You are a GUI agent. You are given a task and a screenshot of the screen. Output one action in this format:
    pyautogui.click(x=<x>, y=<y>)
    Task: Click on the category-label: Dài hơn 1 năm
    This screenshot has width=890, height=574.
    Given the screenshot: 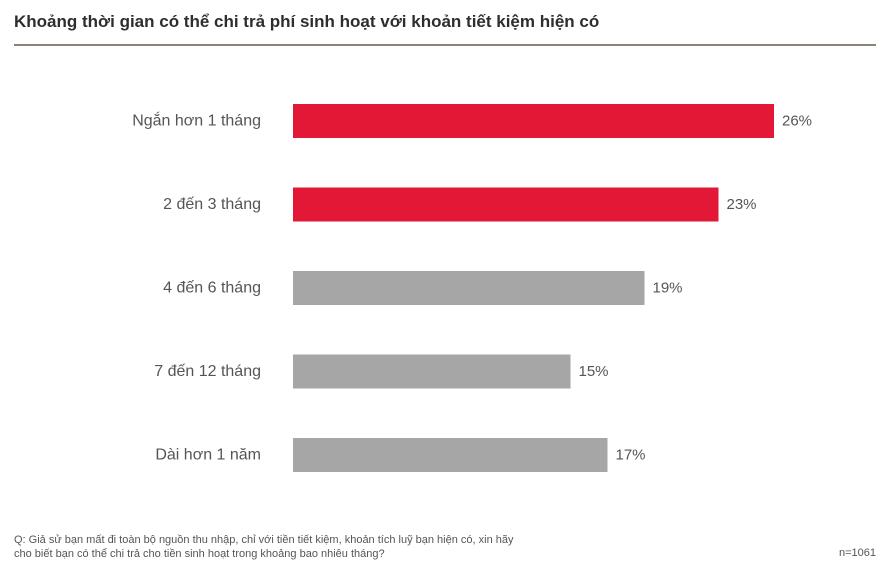 What is the action you would take?
    pyautogui.click(x=208, y=455)
    